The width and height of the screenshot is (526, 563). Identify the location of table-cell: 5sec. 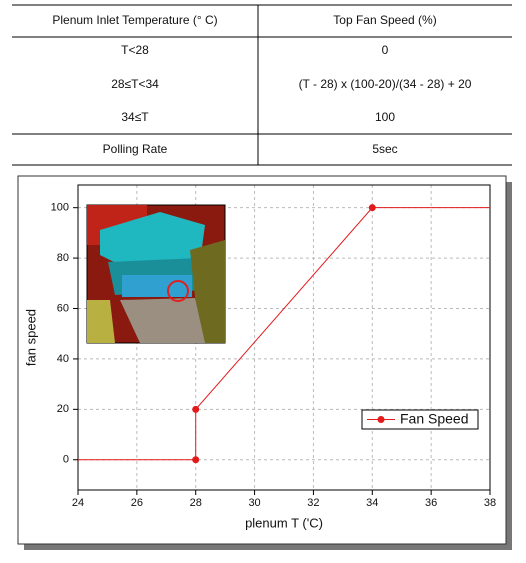
(384, 149).